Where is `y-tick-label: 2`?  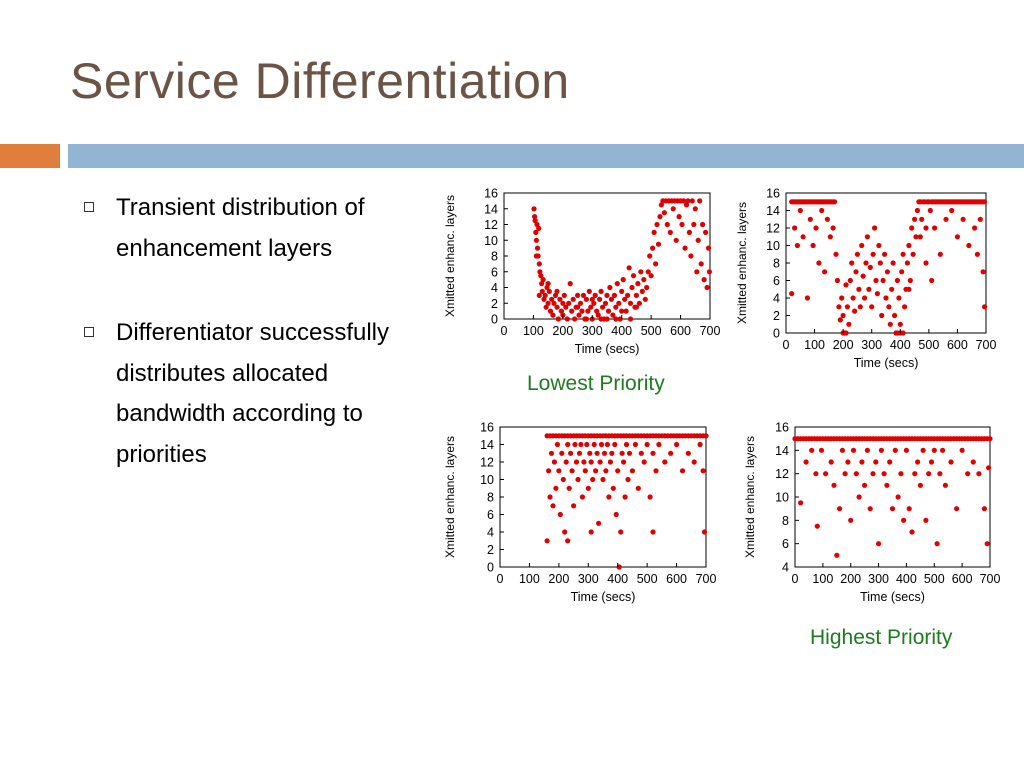 y-tick-label: 2 is located at coordinates (776, 316).